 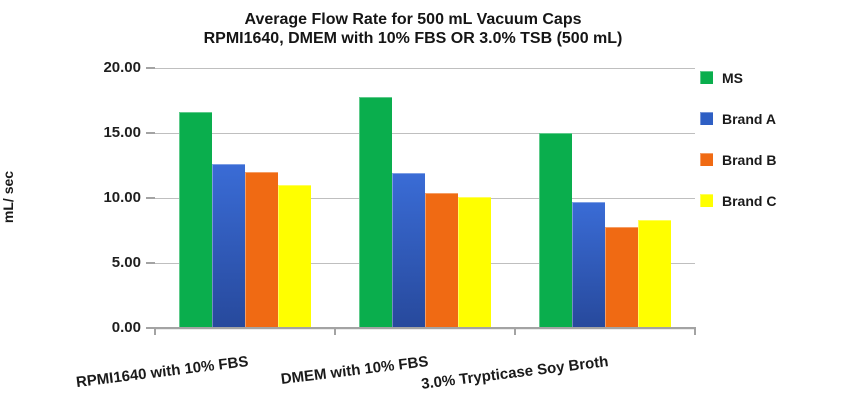 I want to click on legend-item: Brand C, so click(x=738, y=200).